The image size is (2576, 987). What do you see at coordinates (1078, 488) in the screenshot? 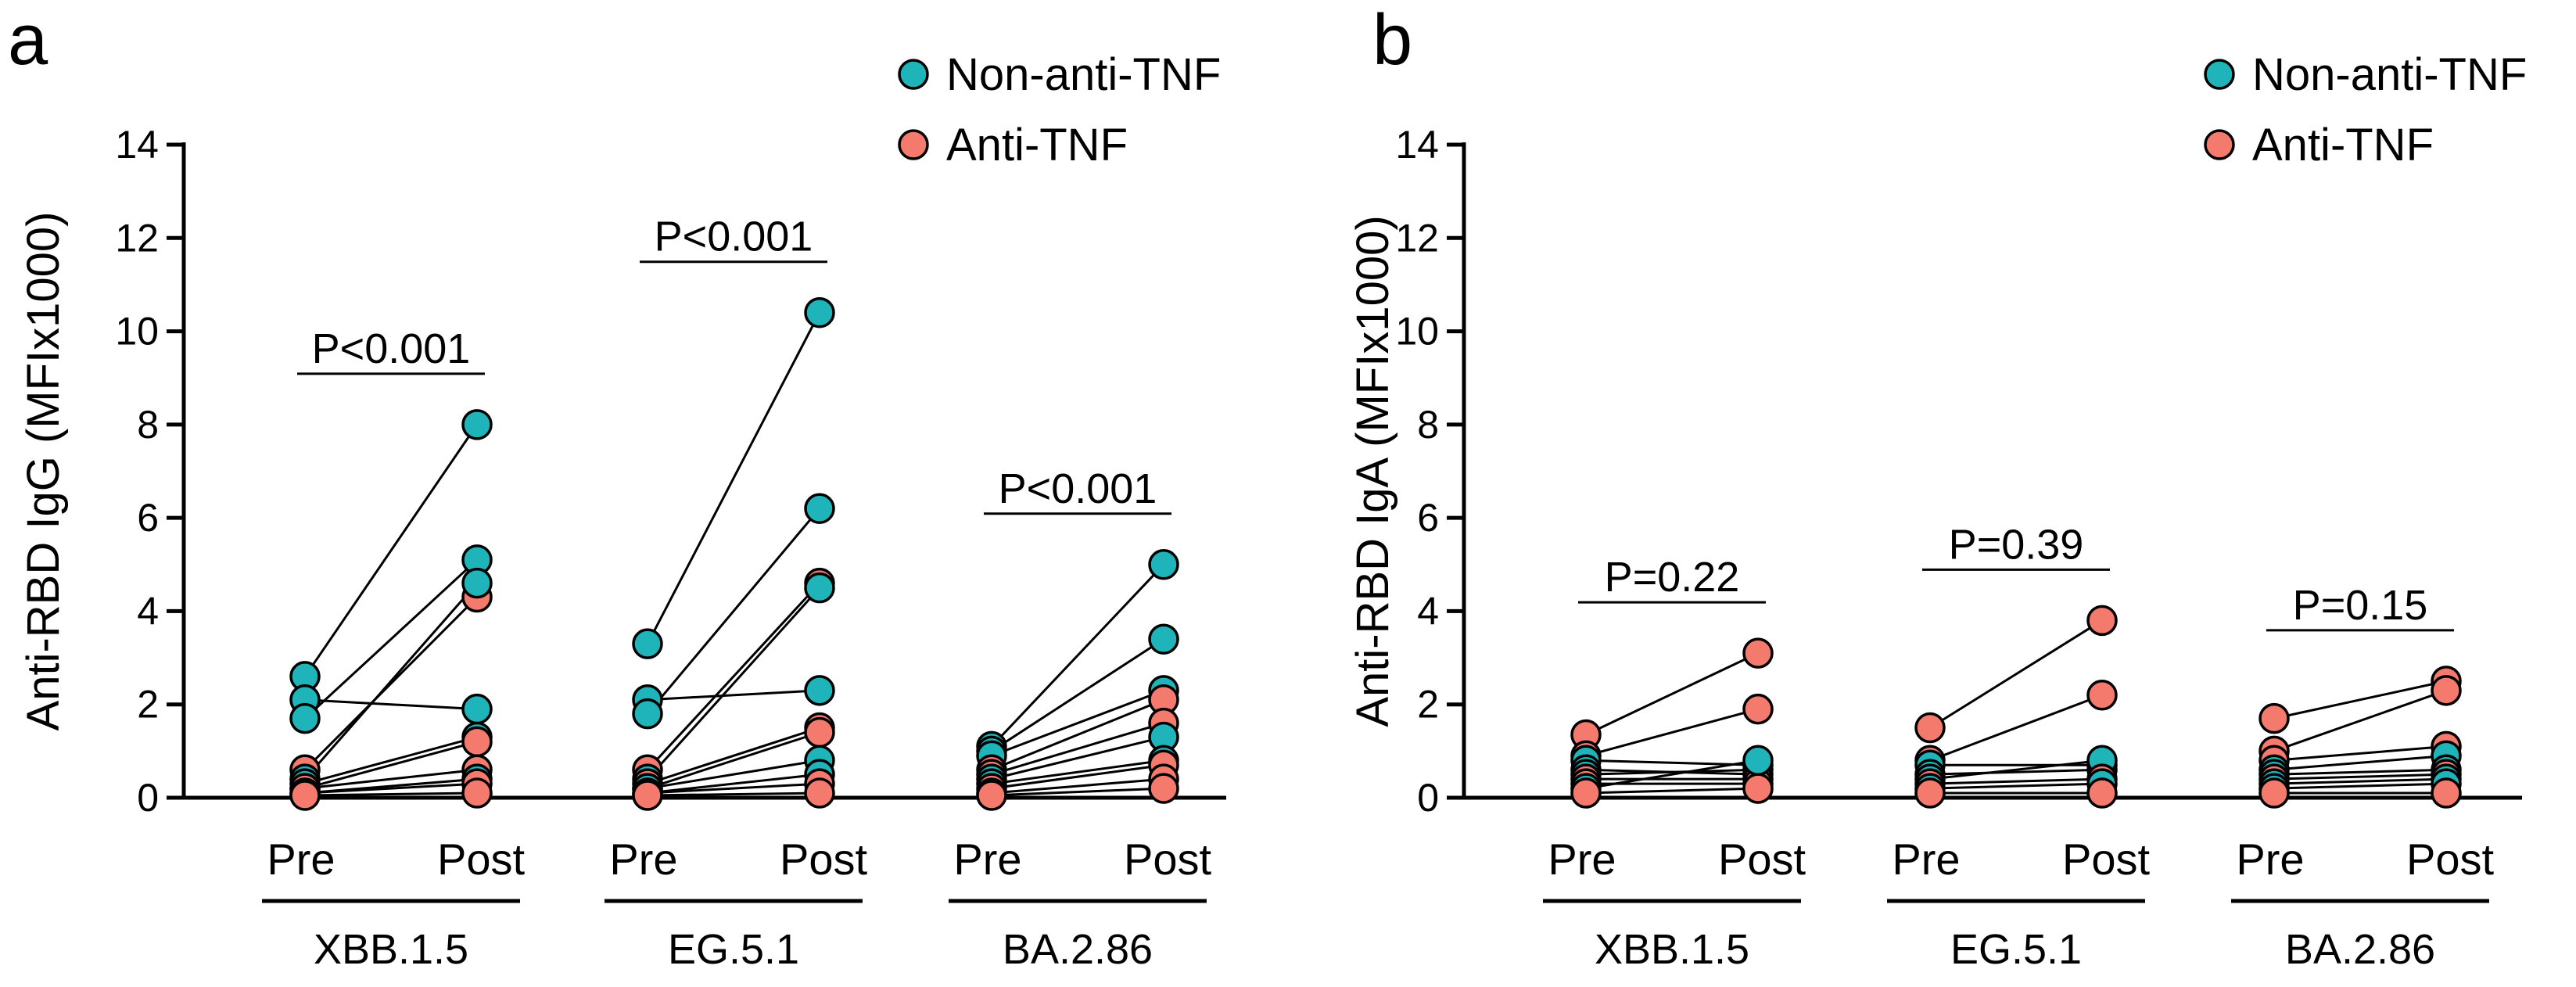
I see `pvalue-label: P<0.001` at bounding box center [1078, 488].